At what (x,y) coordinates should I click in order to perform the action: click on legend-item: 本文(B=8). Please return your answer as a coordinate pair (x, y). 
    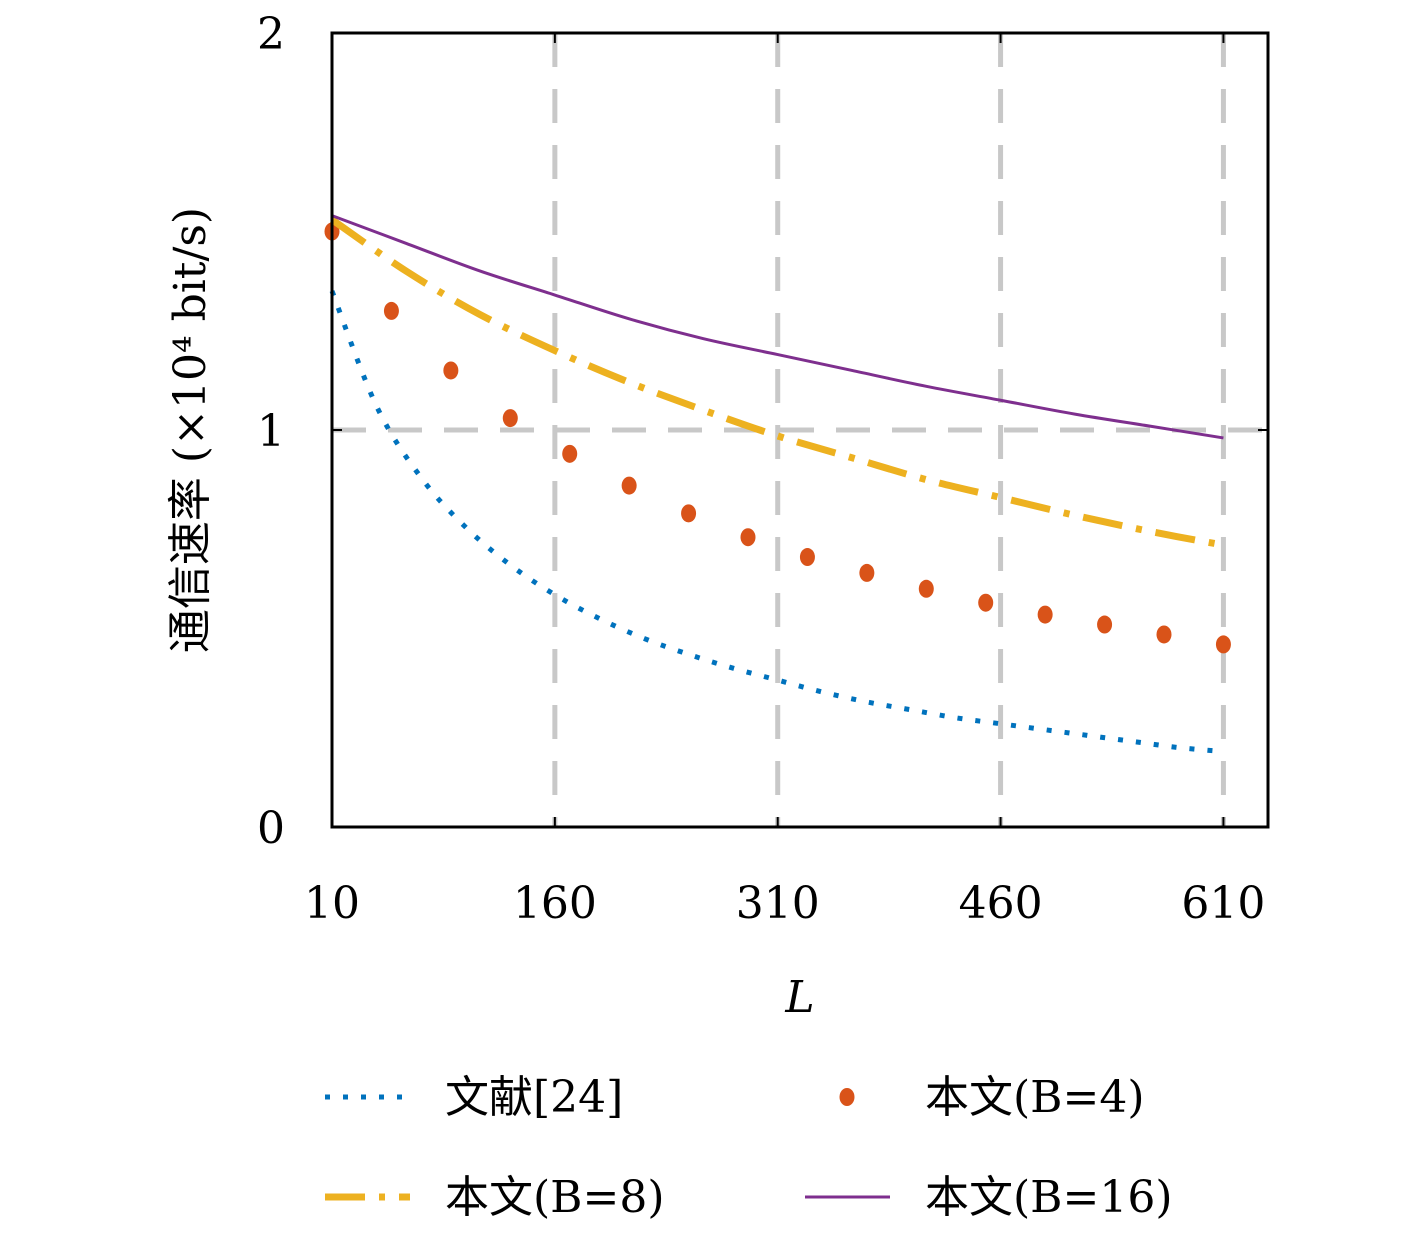
    Looking at the image, I should click on (495, 1197).